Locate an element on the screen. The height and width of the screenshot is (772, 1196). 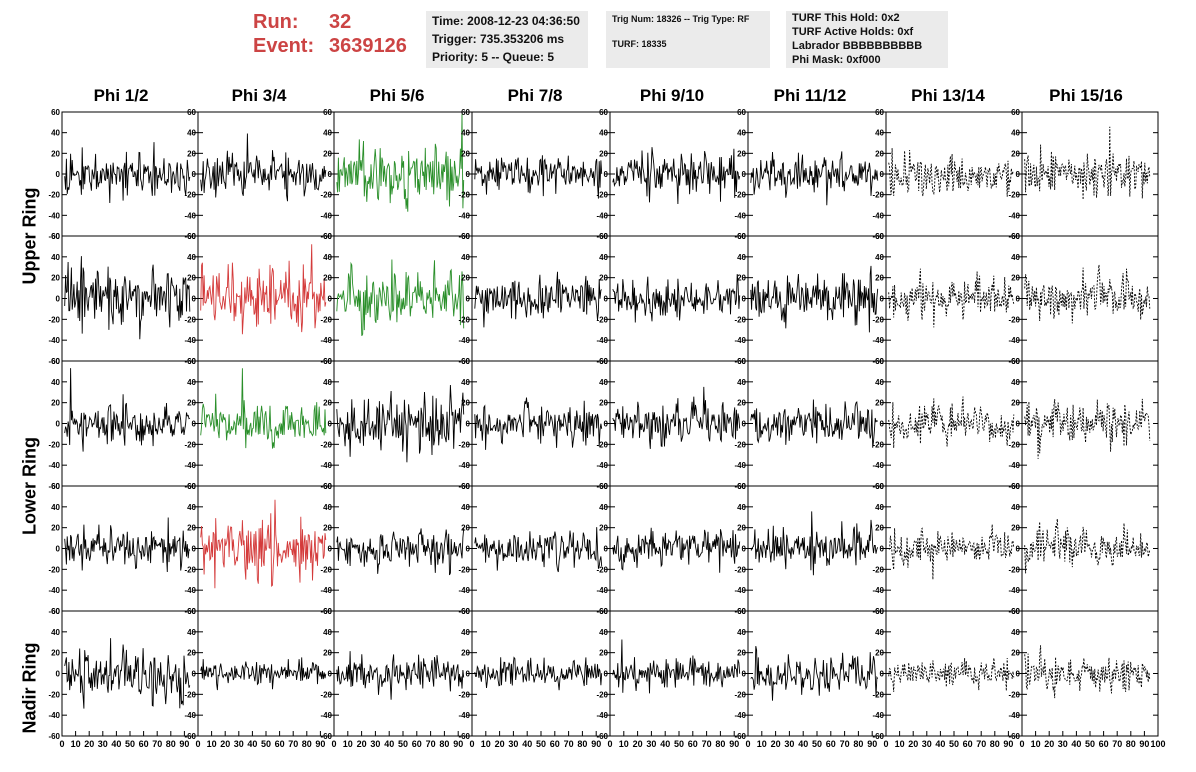
panel-r2-c2 is located at coordinates (266, 298).